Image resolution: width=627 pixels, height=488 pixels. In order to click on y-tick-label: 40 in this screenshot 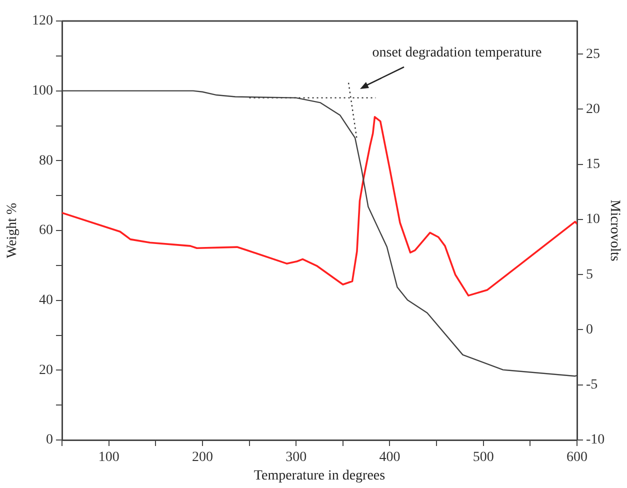, I will do `click(46, 300)`.